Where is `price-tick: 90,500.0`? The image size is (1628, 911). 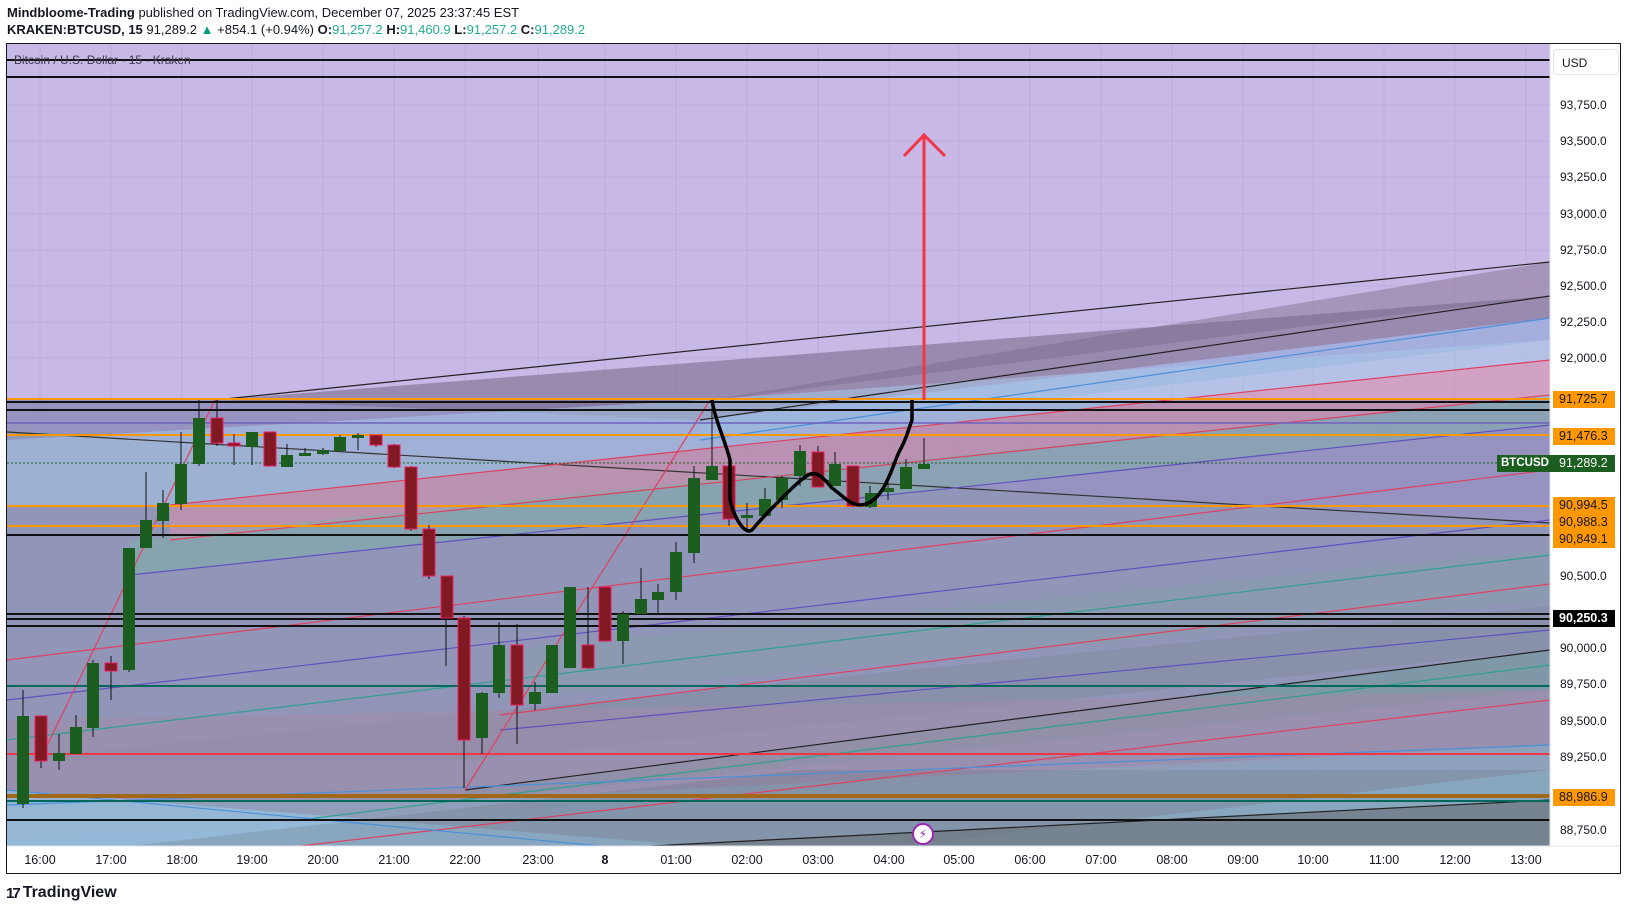
price-tick: 90,500.0 is located at coordinates (1583, 576).